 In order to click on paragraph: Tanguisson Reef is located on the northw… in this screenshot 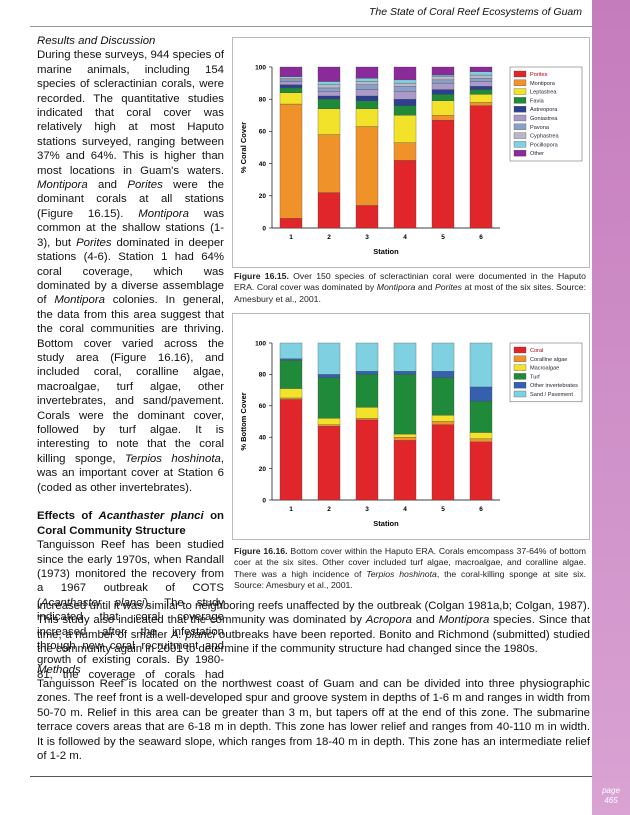, I will do `click(313, 720)`.